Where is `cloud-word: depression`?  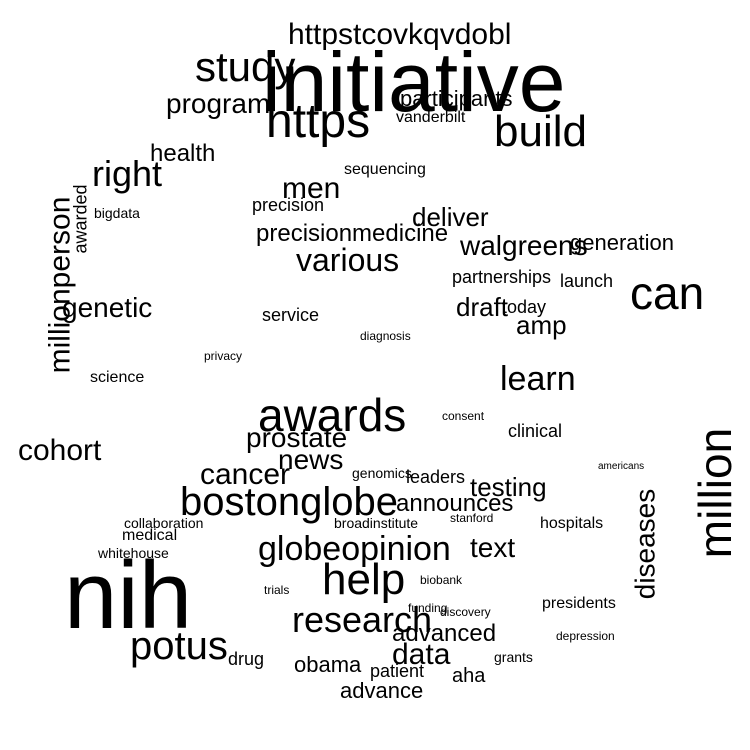 cloud-word: depression is located at coordinates (585, 636).